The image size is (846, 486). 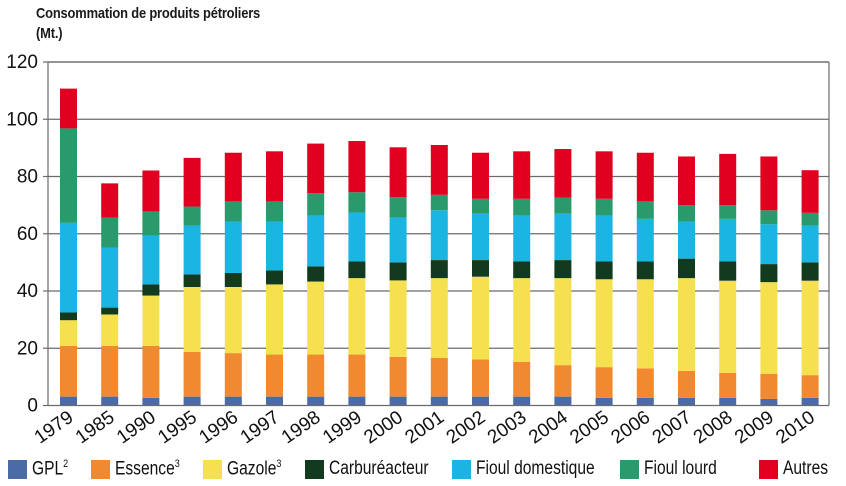 I want to click on bar-stack-1985, so click(x=110, y=294).